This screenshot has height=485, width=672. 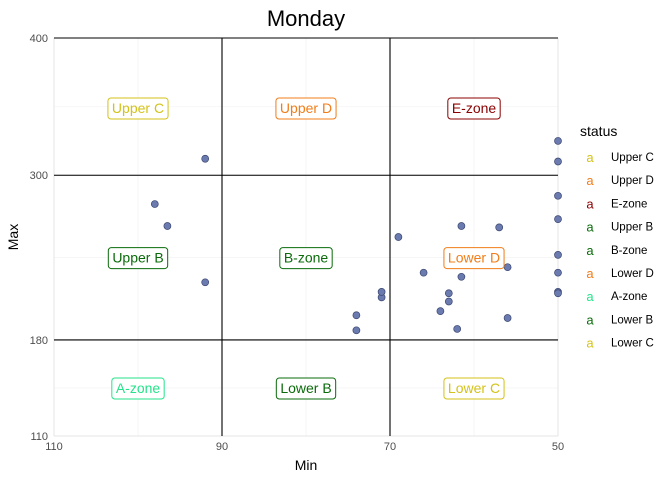 I want to click on zone-label: E-zone, so click(x=474, y=108).